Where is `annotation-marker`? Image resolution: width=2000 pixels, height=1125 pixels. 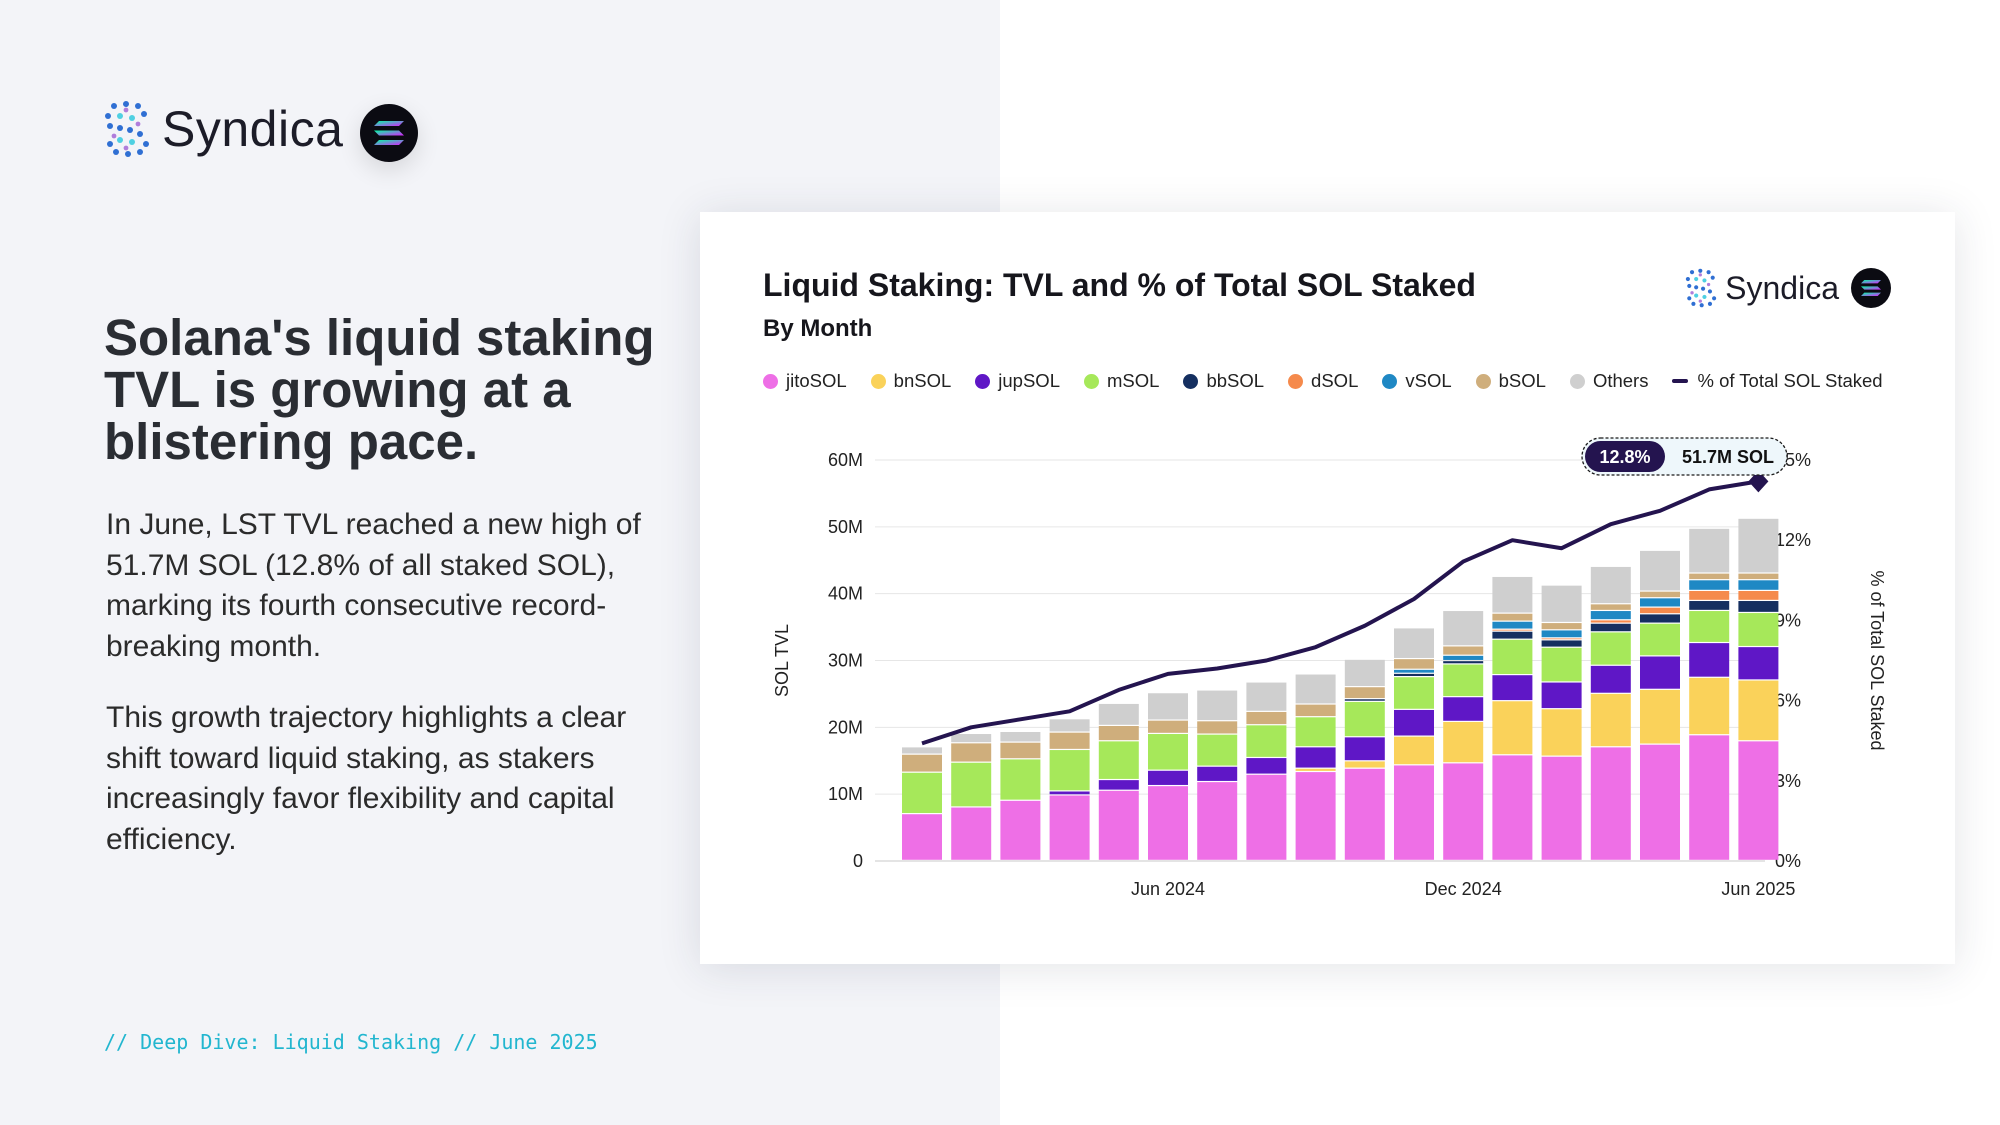 annotation-marker is located at coordinates (1758, 481).